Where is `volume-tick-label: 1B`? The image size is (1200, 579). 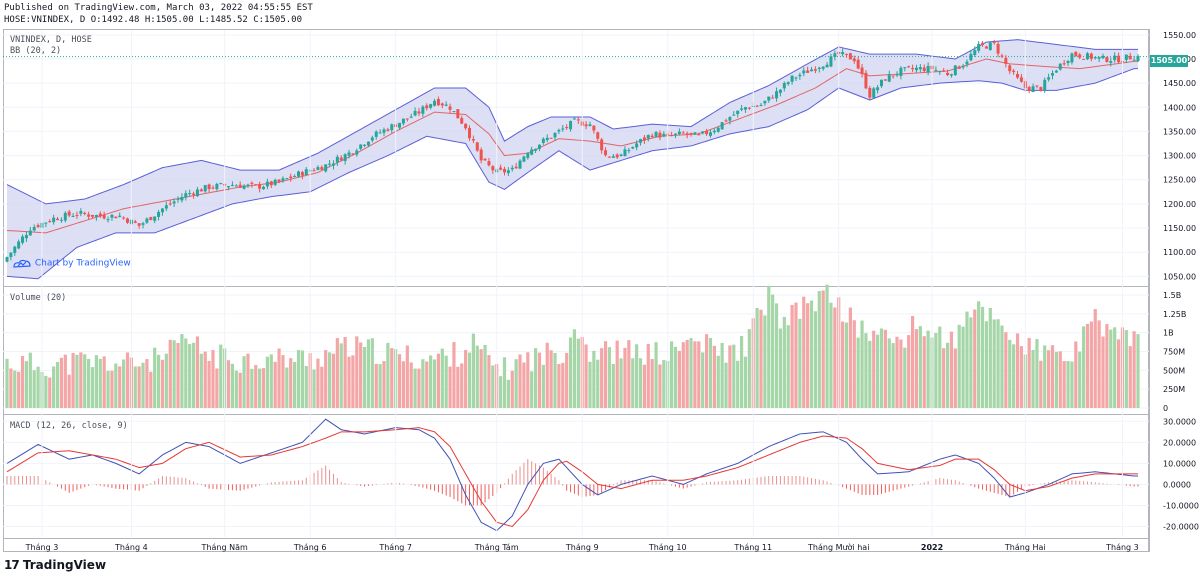
volume-tick-label: 1B is located at coordinates (1168, 333).